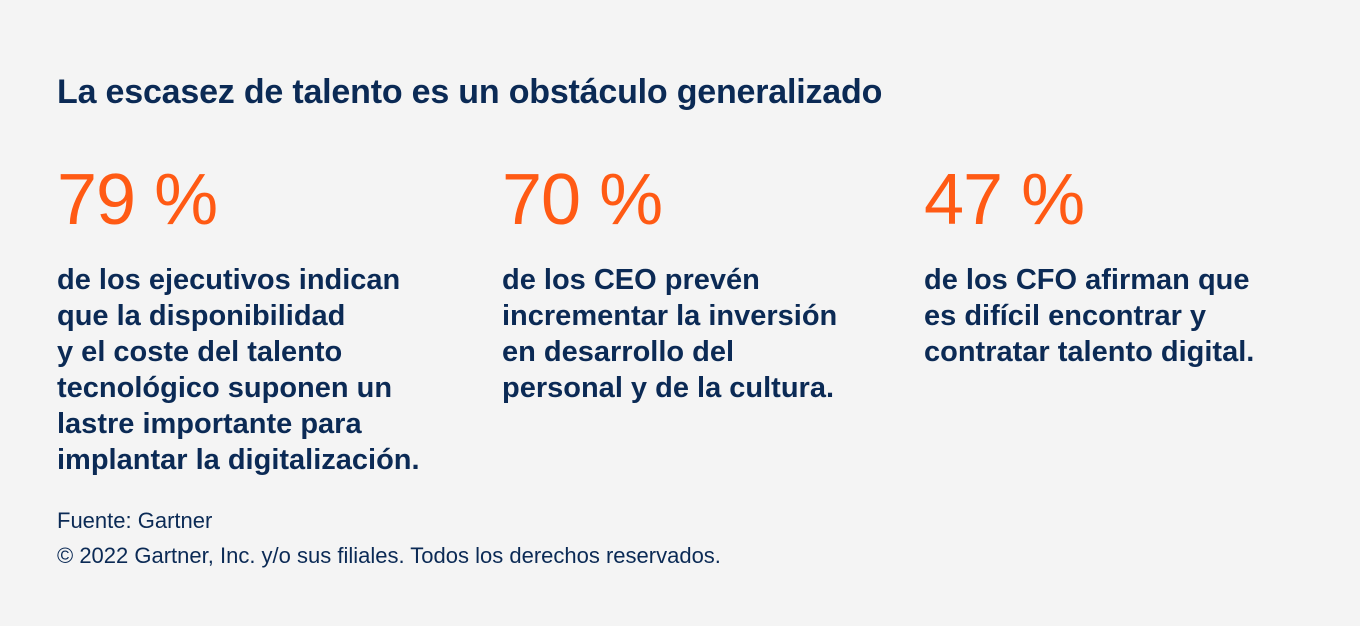 The width and height of the screenshot is (1360, 626). What do you see at coordinates (137, 200) in the screenshot?
I see `stat-value: 79 %` at bounding box center [137, 200].